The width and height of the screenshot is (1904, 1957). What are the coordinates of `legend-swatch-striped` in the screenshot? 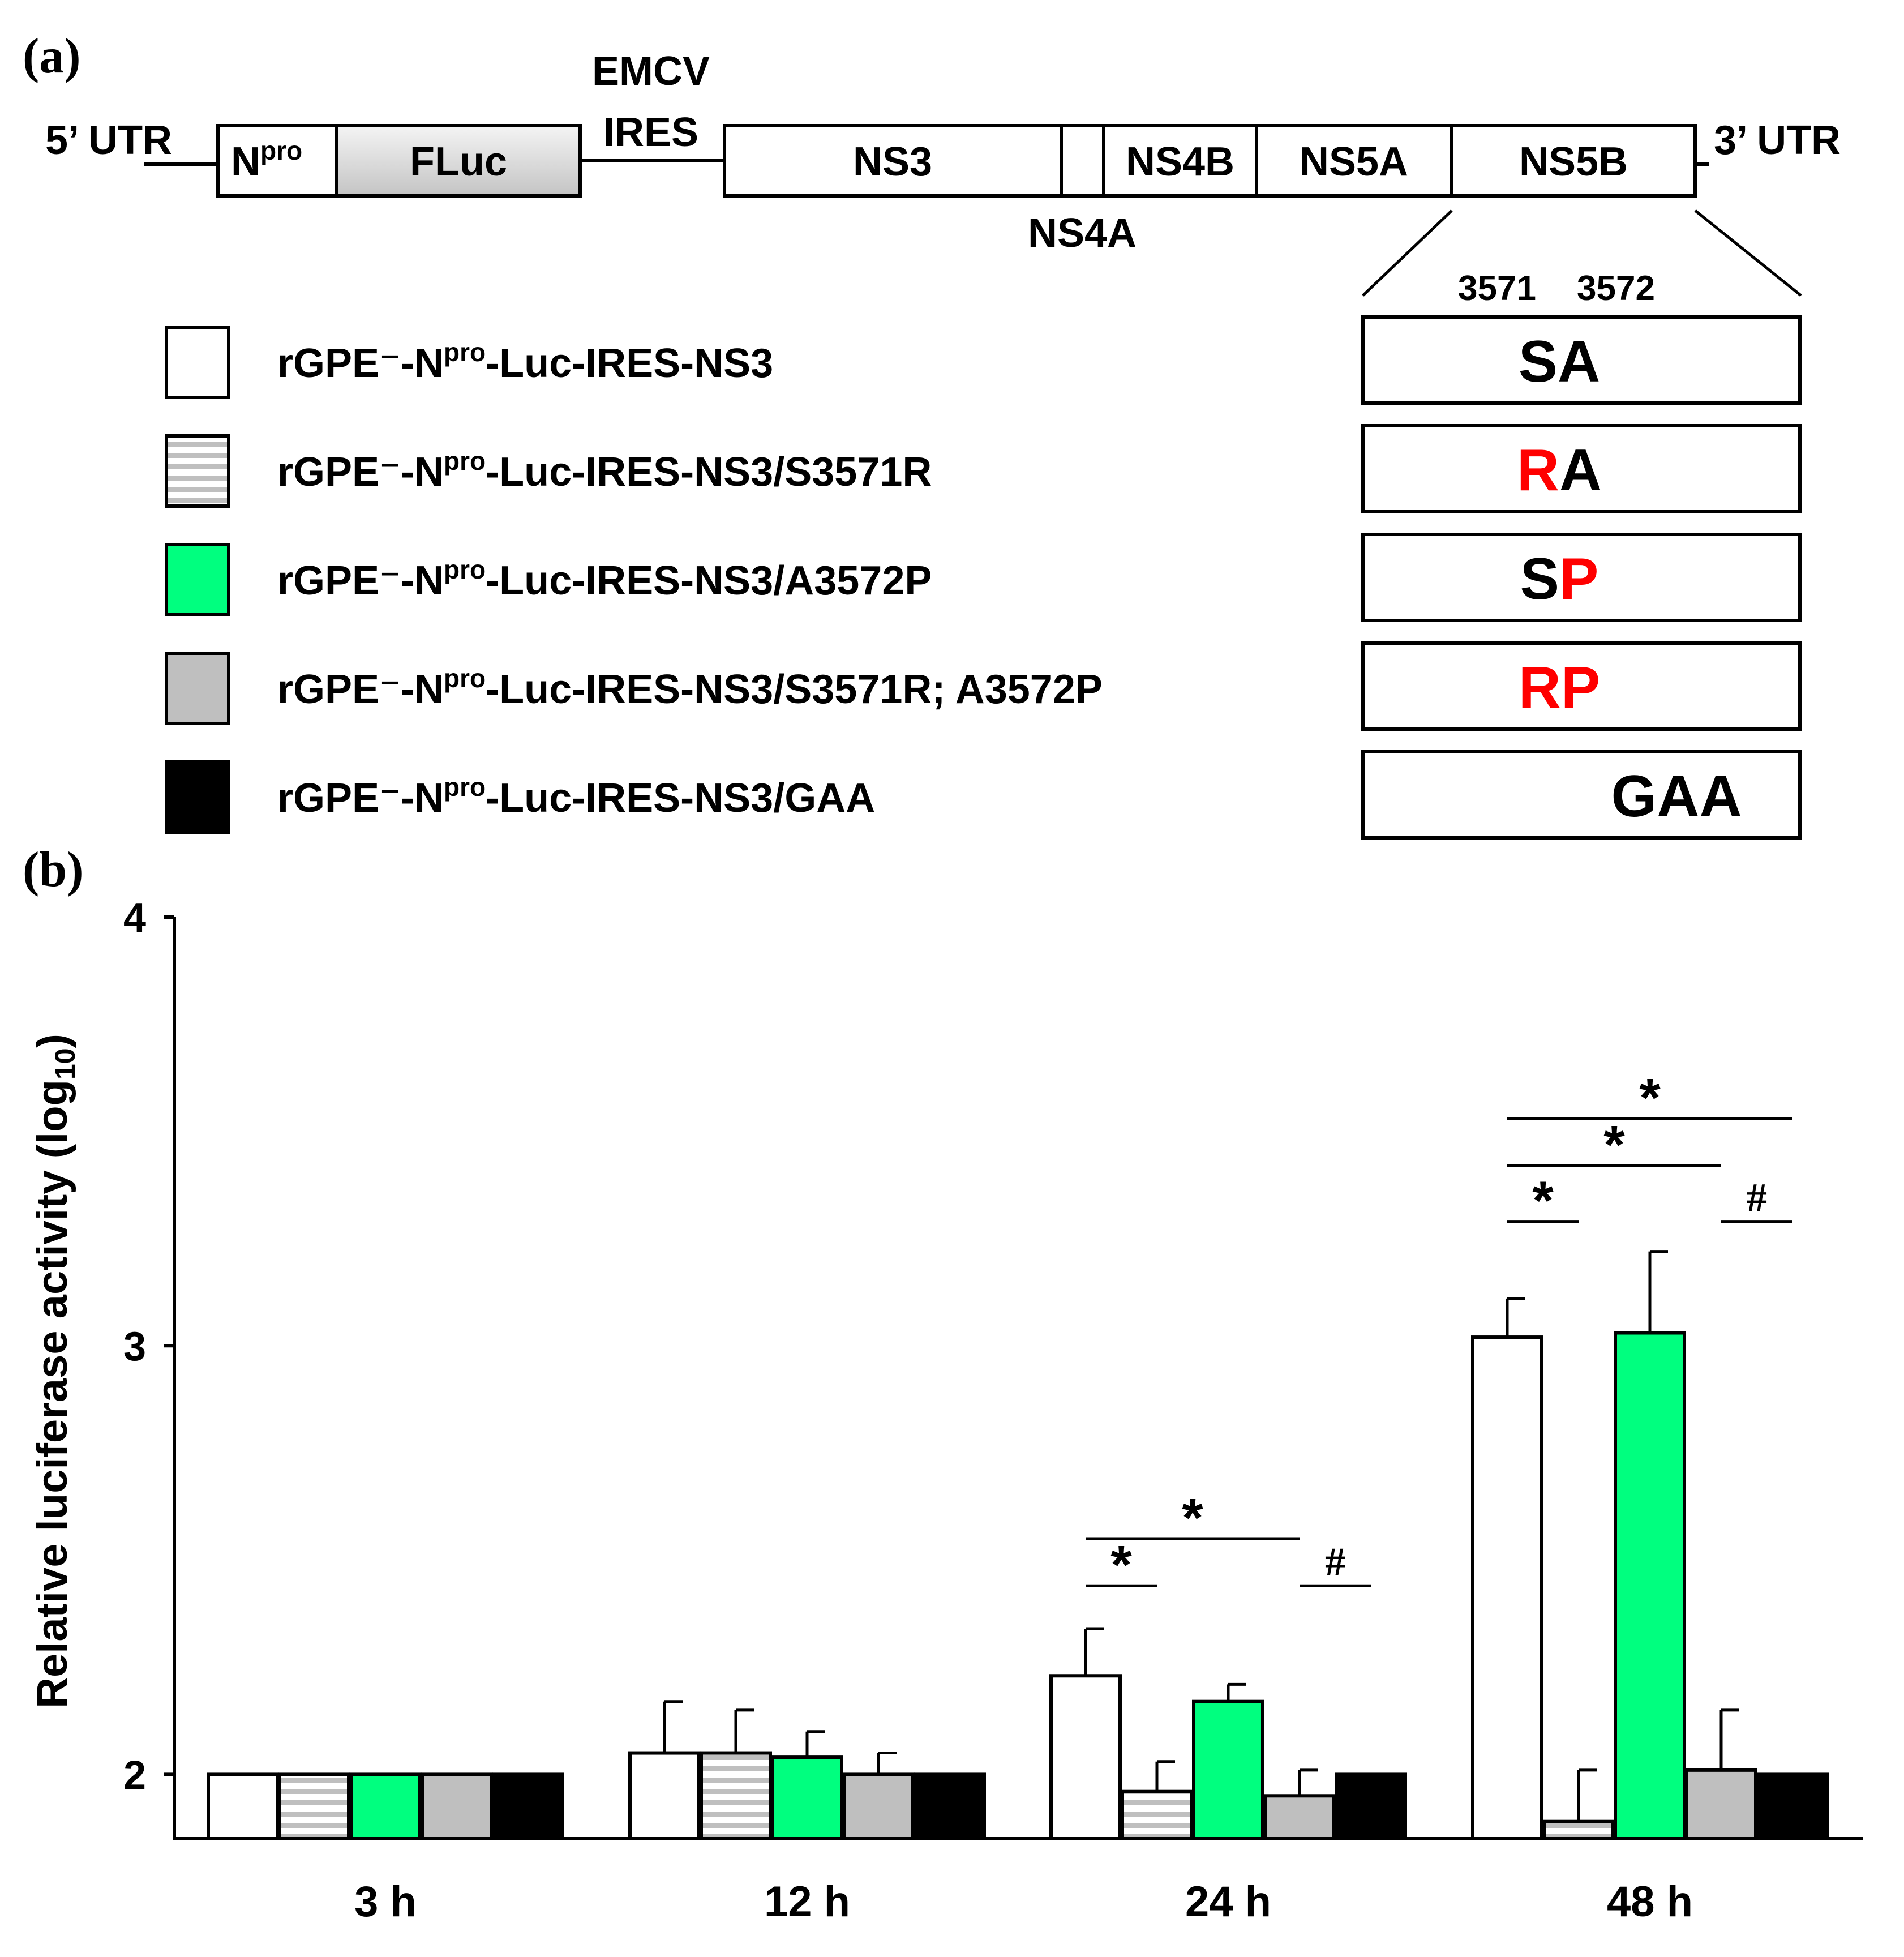 It's located at (197, 471).